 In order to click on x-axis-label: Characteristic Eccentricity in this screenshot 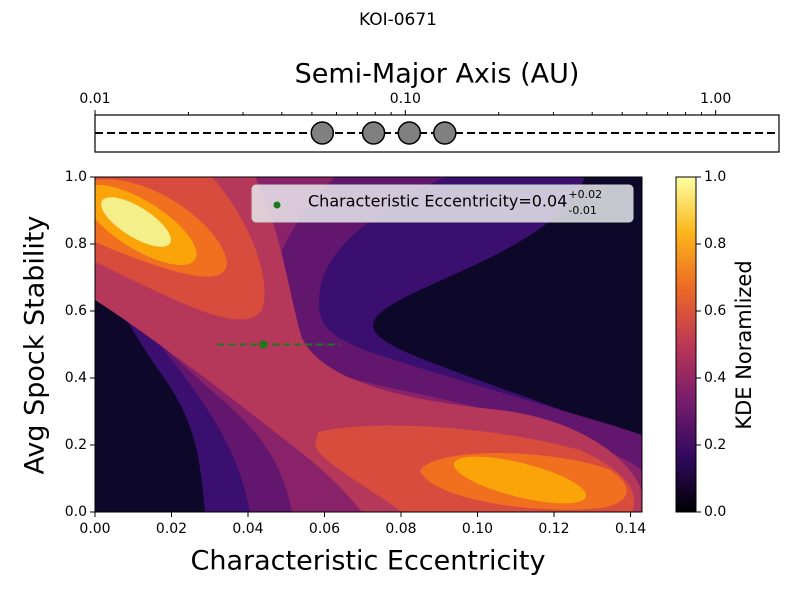, I will do `click(368, 561)`.